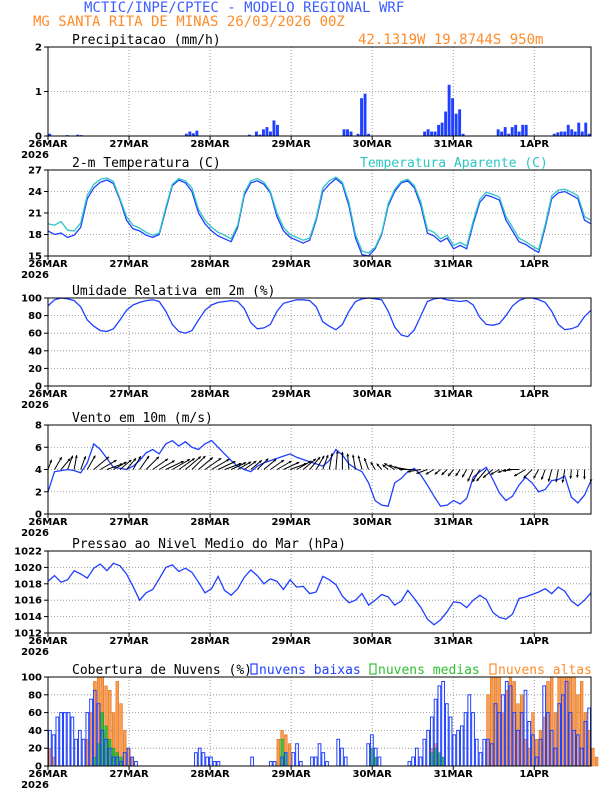  Describe the element at coordinates (291, 522) in the screenshot. I see `wind-xtick-label: 29MAR` at that location.